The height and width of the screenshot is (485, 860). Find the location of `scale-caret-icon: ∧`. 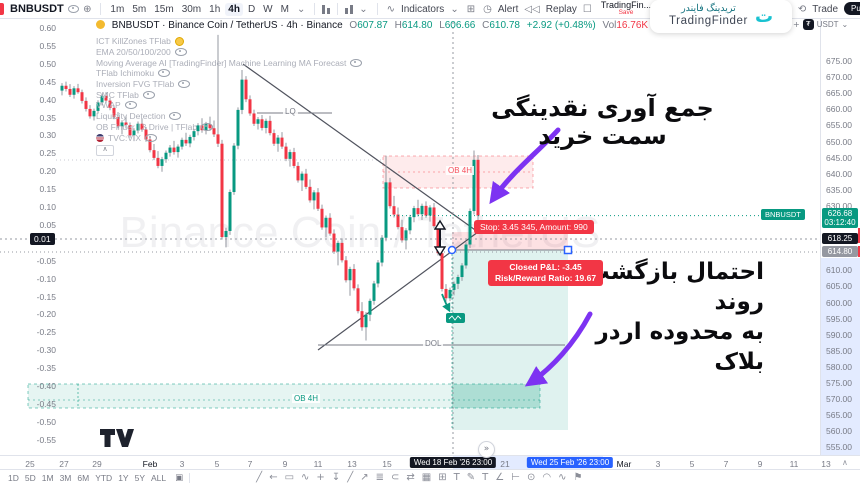

scale-caret-icon: ∧ is located at coordinates (845, 462).